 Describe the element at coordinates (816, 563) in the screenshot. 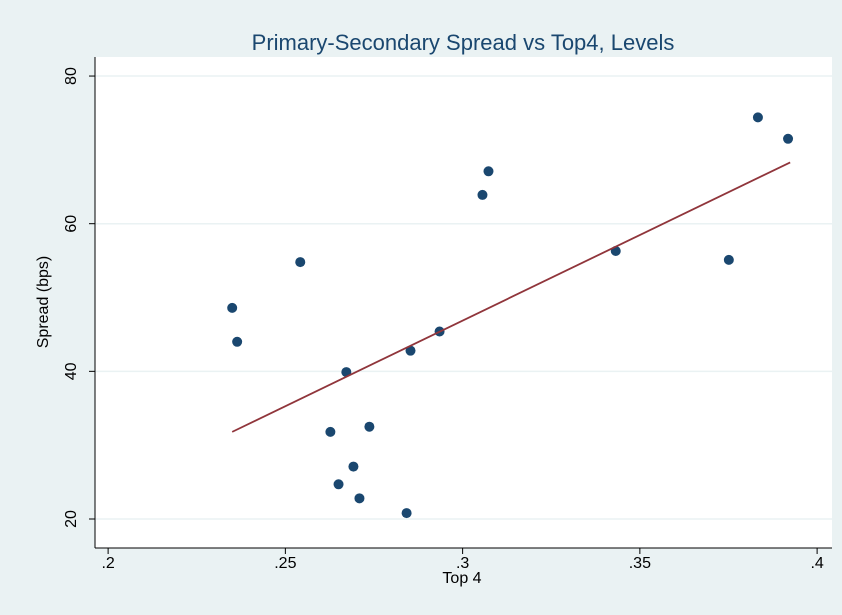

I see `x-tick-label: .4` at that location.